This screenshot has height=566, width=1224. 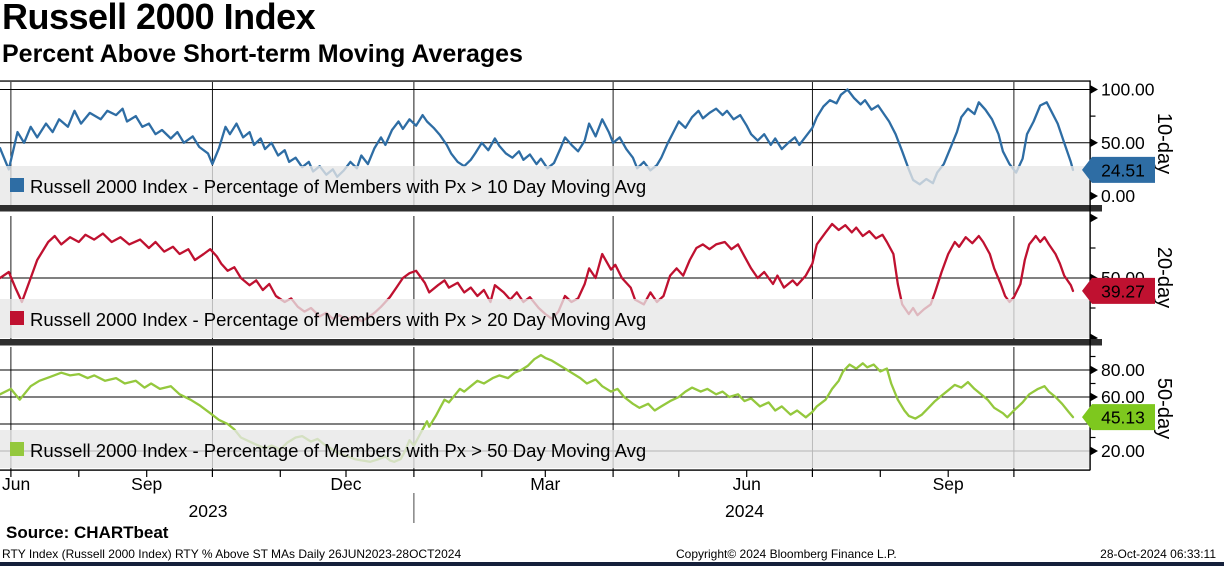 I want to click on panel-side-label-50-day: 50-day, so click(x=1164, y=408).